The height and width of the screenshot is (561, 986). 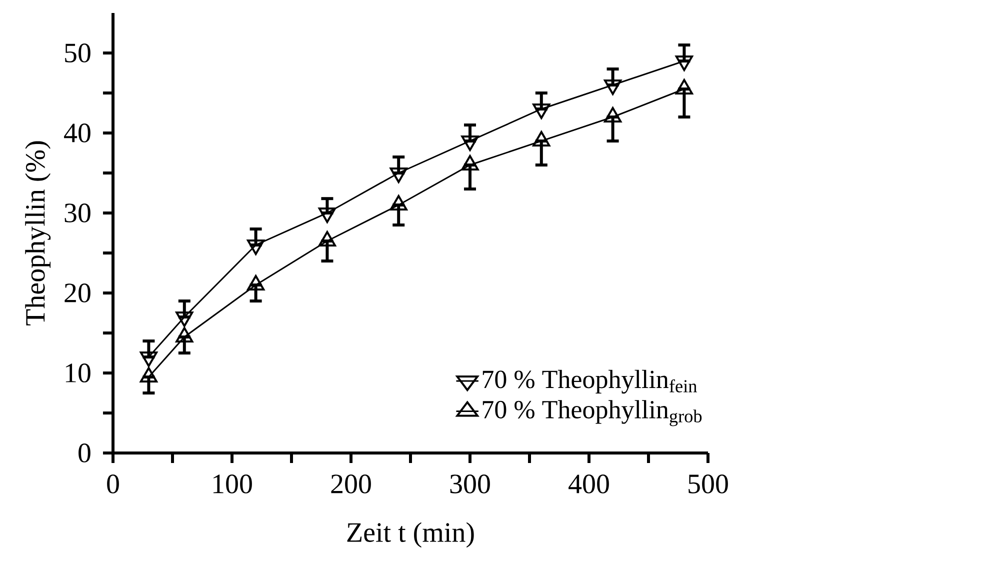 I want to click on x-tick-label: 500, so click(x=708, y=484).